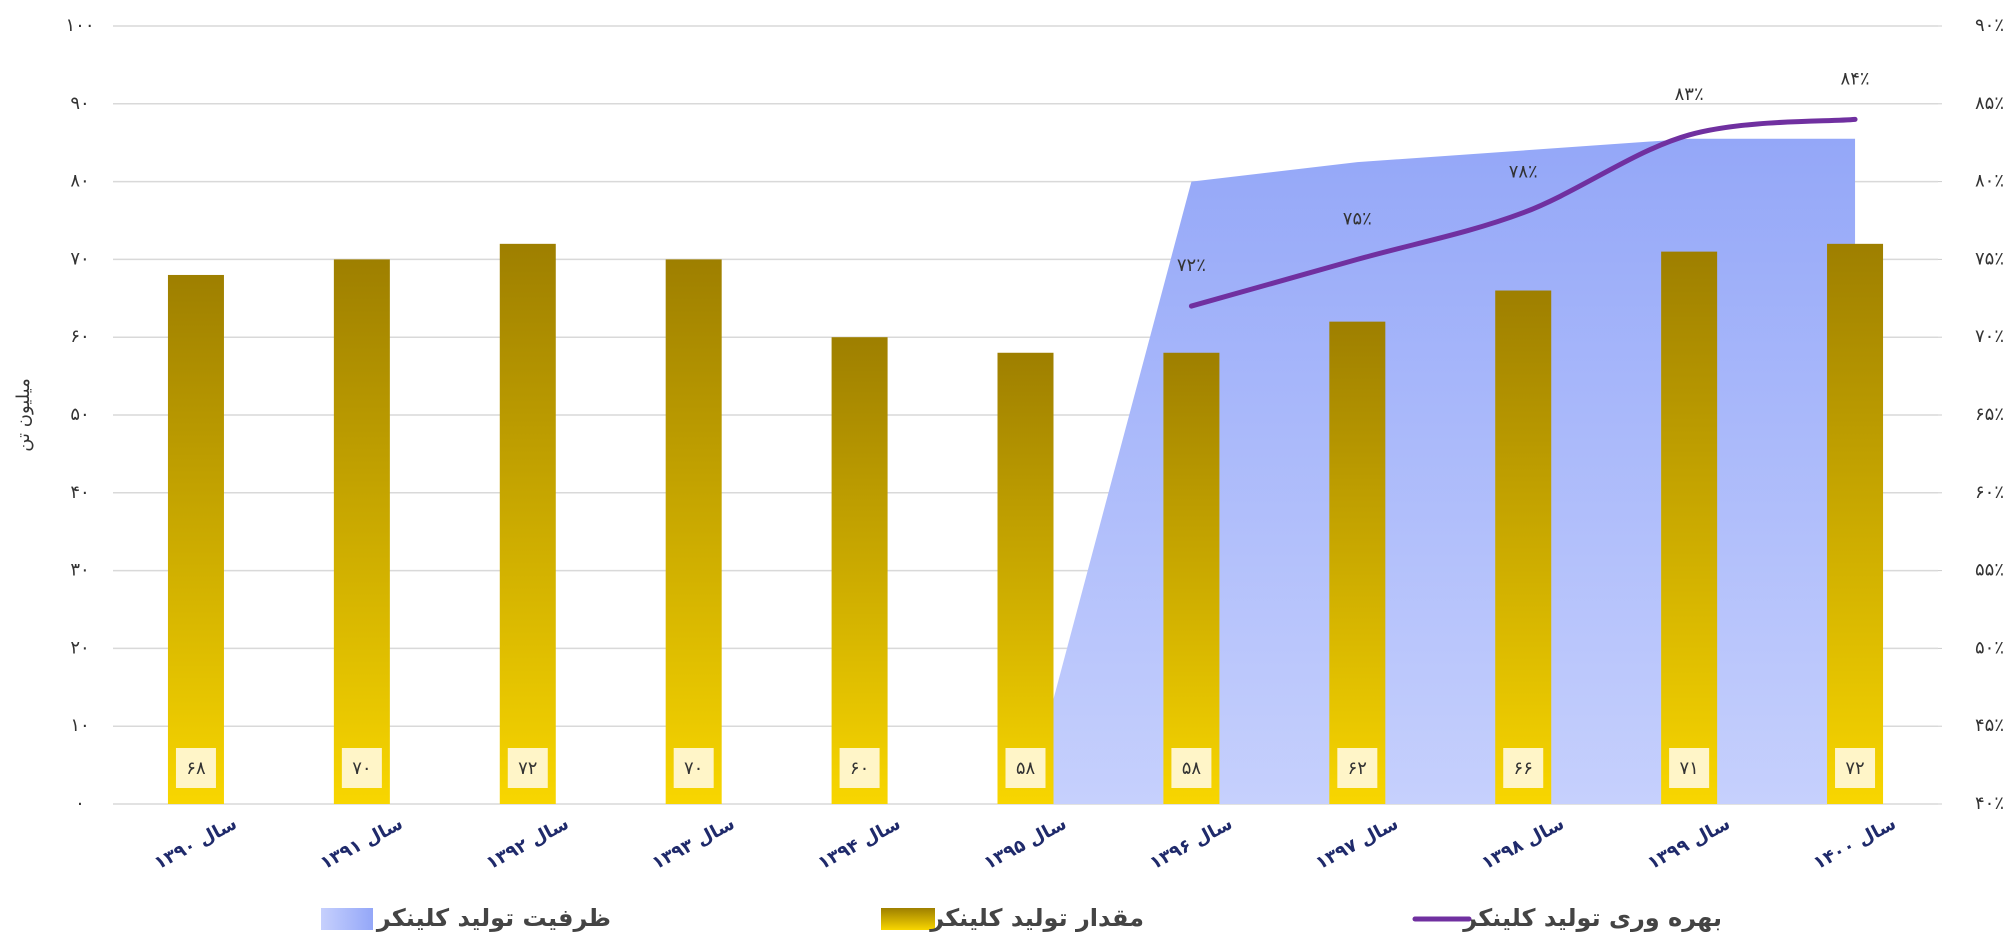 The height and width of the screenshot is (945, 2008). I want to click on y-axis-title: میلیون تن, so click(23, 414).